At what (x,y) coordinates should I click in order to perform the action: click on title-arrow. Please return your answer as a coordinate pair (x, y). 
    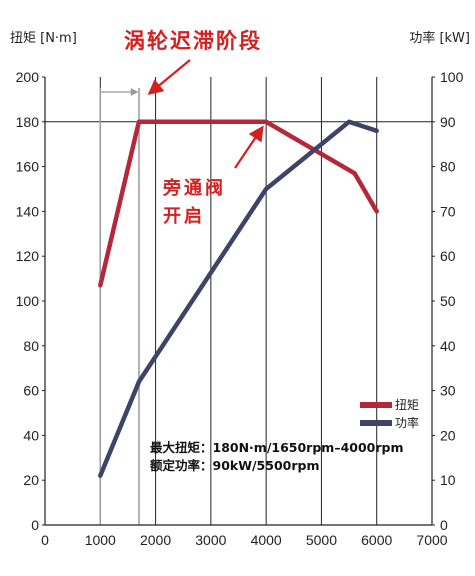
    Looking at the image, I should click on (169, 77).